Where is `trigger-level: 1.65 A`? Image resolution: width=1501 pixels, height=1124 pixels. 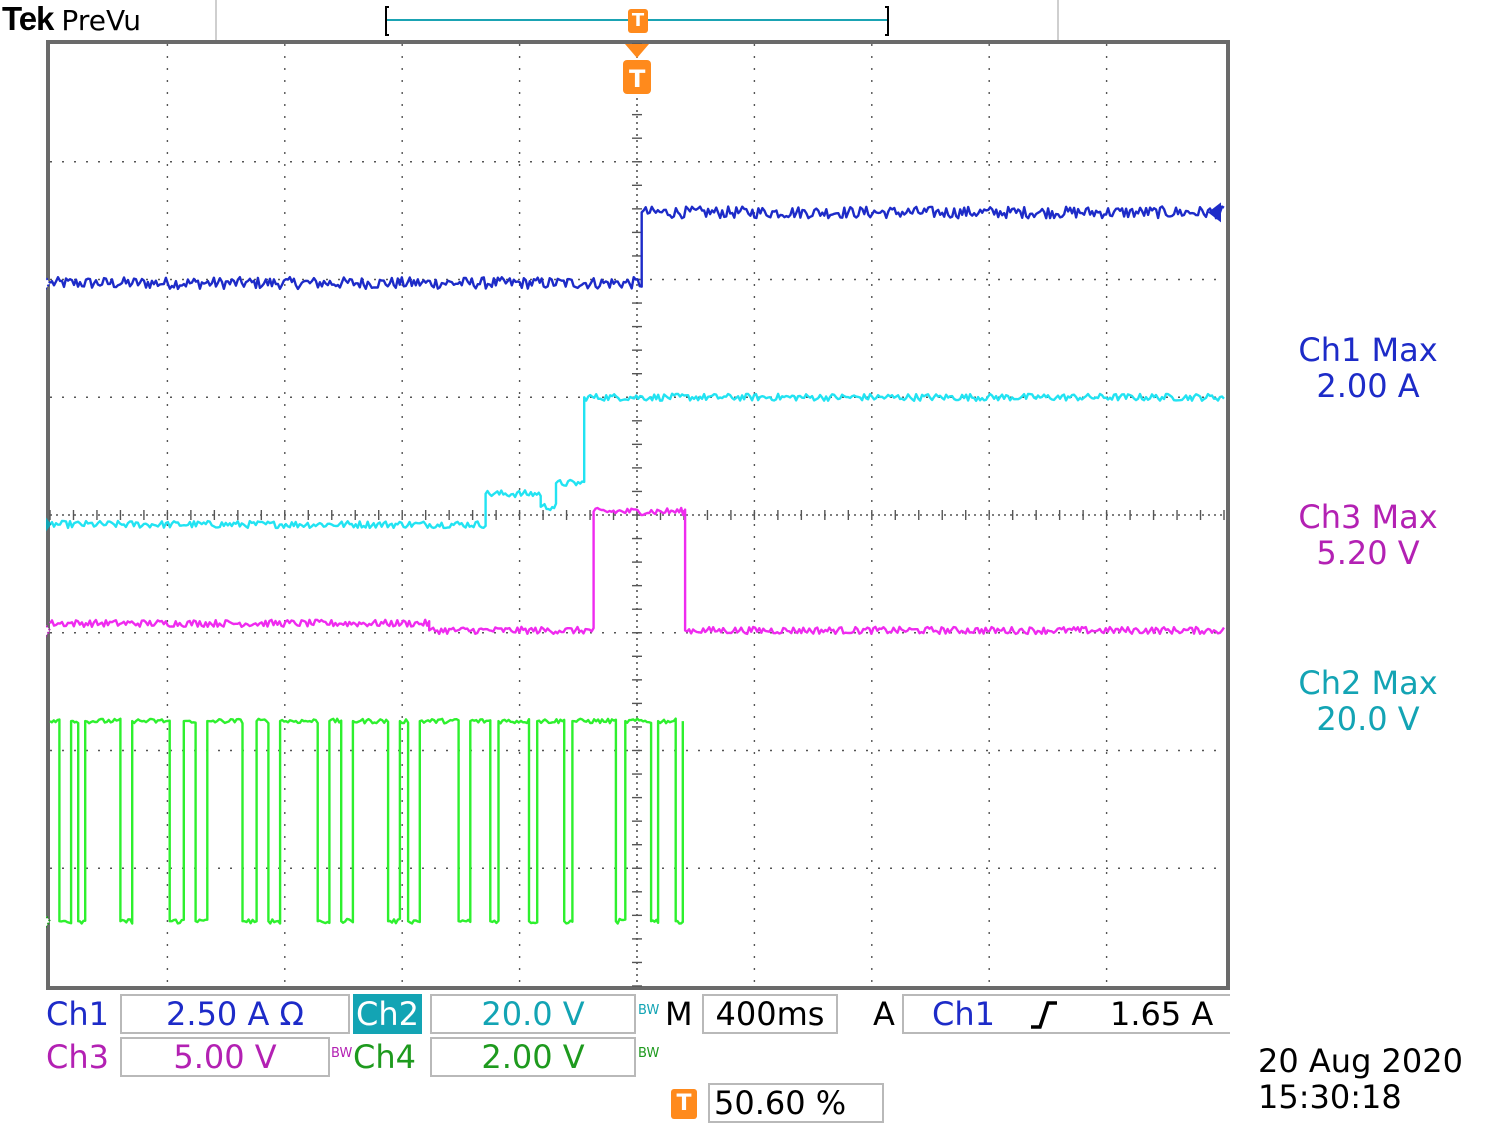 trigger-level: 1.65 A is located at coordinates (1162, 1014).